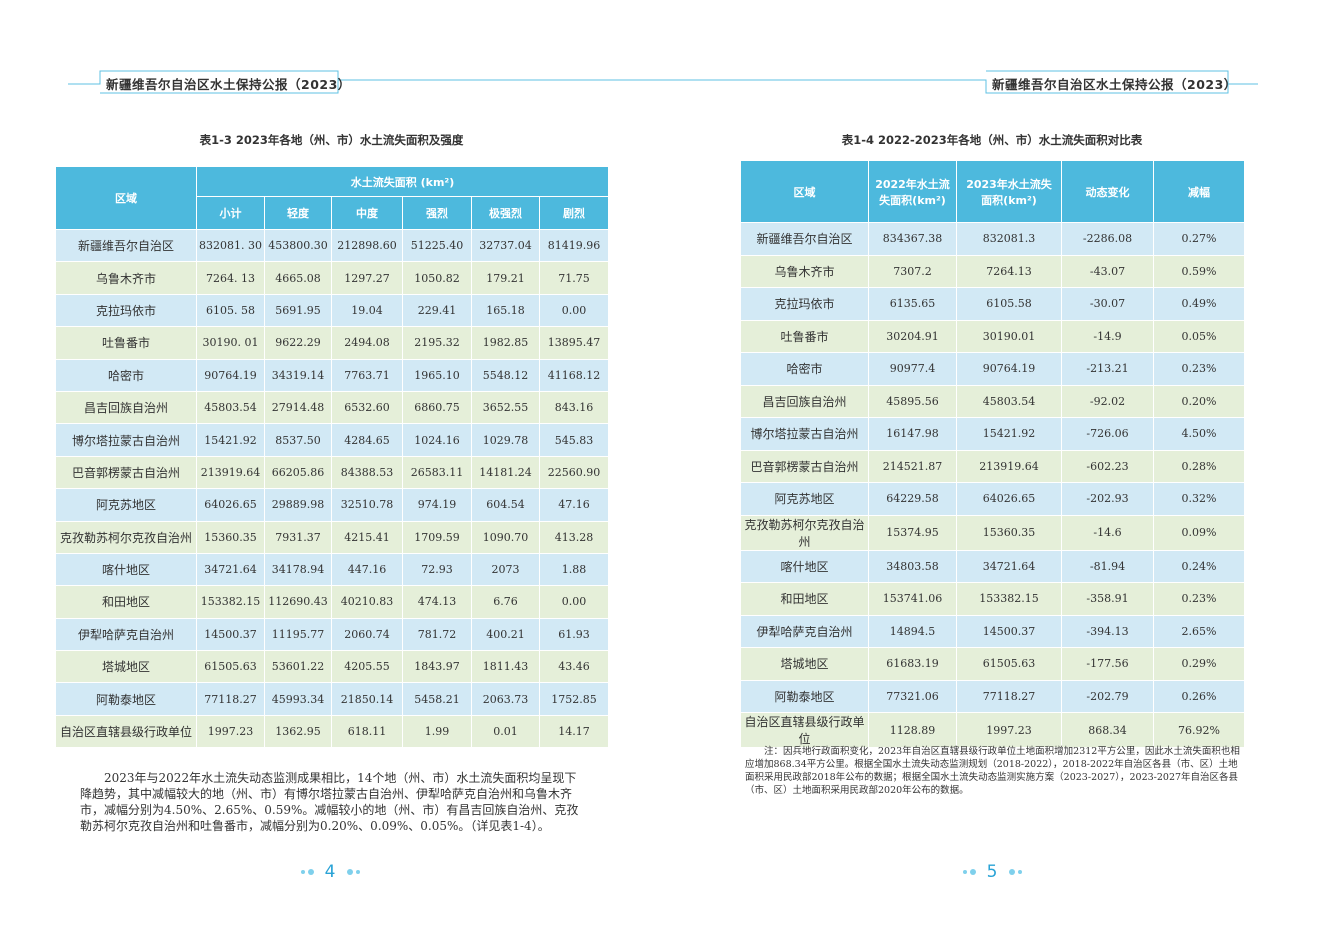  Describe the element at coordinates (298, 343) in the screenshot. I see `table-cell: 9622.29` at that location.